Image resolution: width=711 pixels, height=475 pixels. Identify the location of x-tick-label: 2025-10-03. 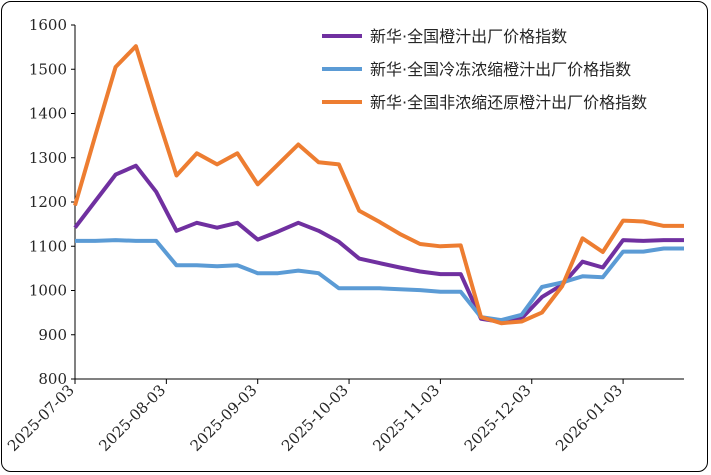
(315, 418).